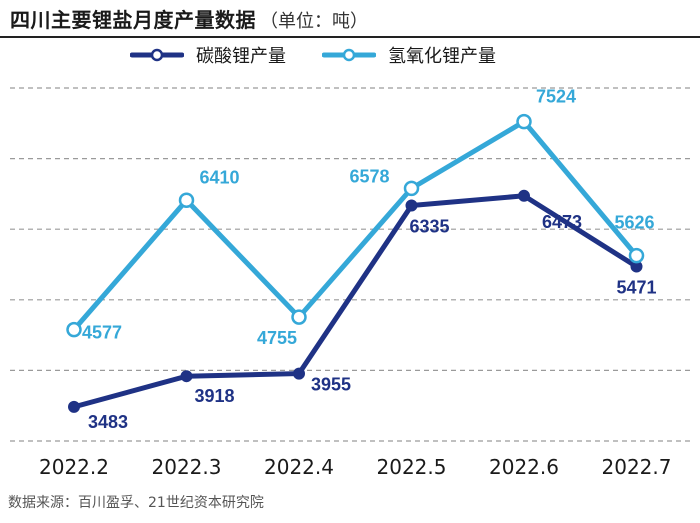 This screenshot has height=523, width=700. I want to click on chart-legend: 碳酸锂产量 氢氧化锂产量, so click(313, 55).